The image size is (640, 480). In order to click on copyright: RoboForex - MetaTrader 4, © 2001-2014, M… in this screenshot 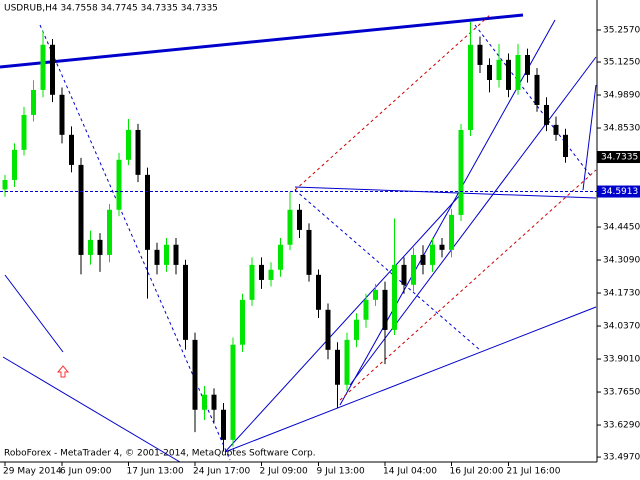, I will do `click(160, 454)`.